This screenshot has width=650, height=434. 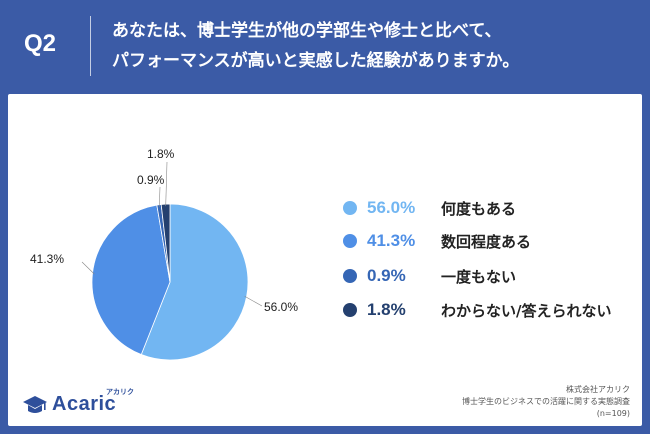 I want to click on logo-text: Acaric, so click(x=84, y=404).